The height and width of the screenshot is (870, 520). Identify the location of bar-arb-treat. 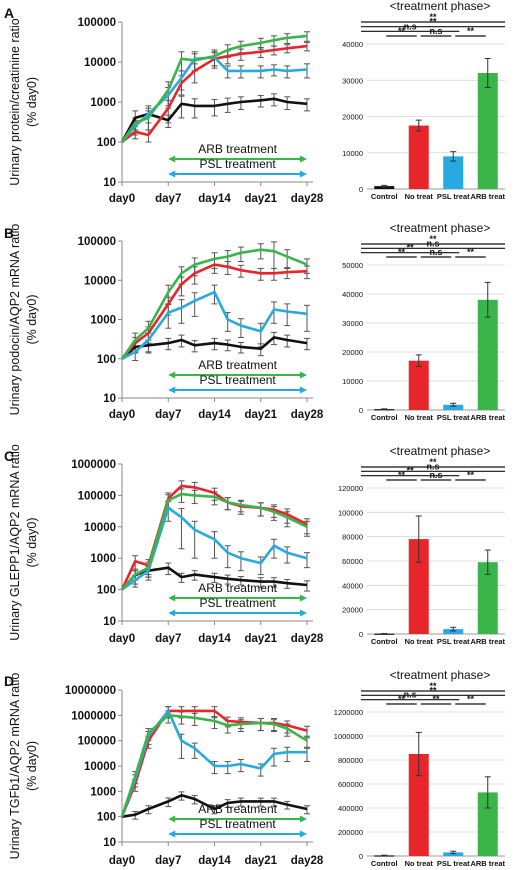
(487, 354).